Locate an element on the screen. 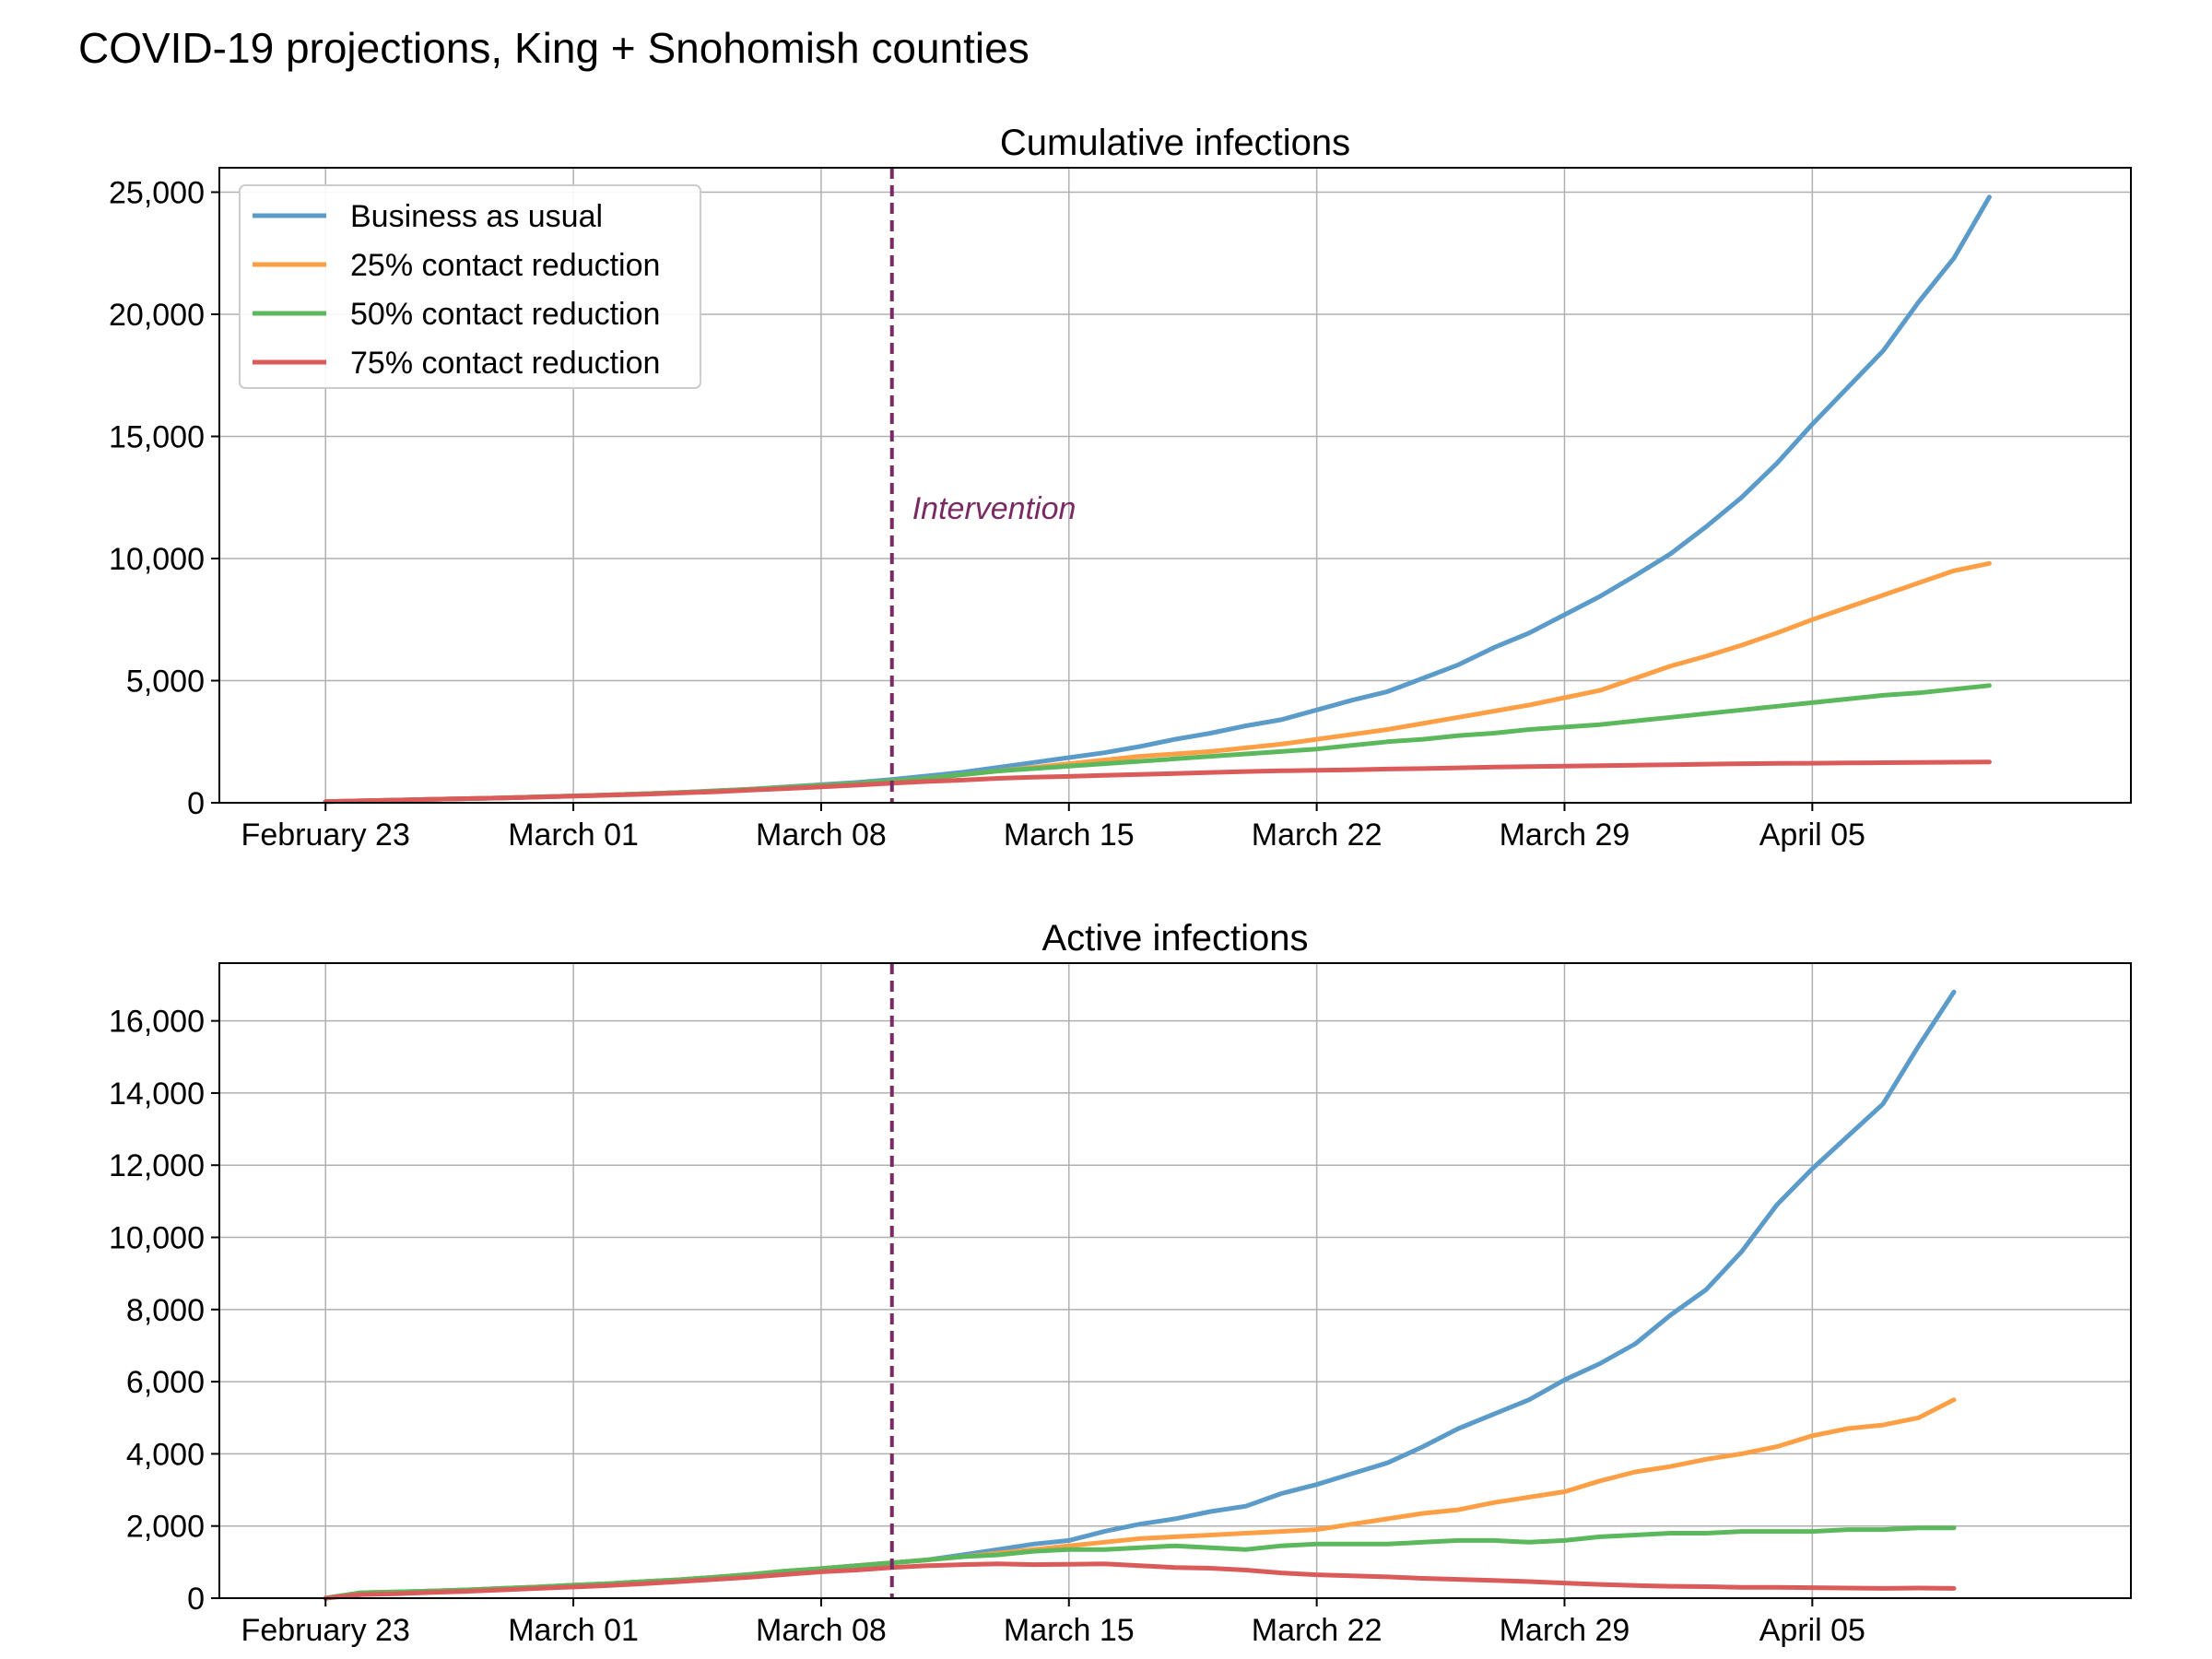 The width and height of the screenshot is (2212, 1659). y-tick-label: 6,000 is located at coordinates (165, 1382).